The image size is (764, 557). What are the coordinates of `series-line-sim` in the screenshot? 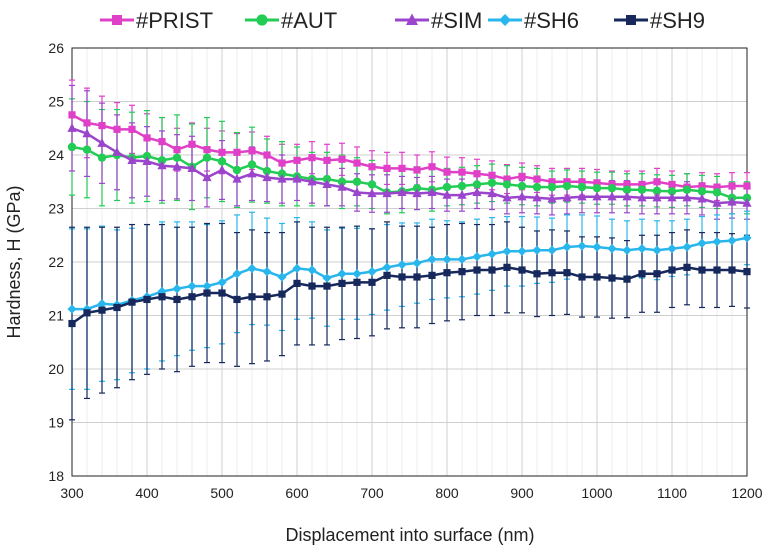 It's located at (409, 166).